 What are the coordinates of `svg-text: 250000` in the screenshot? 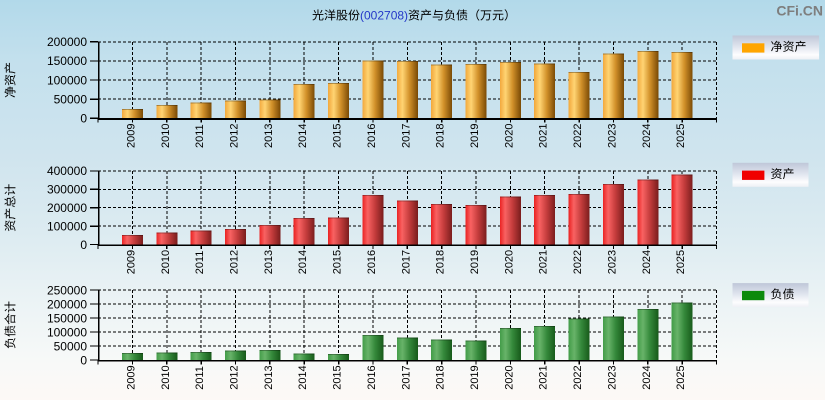 It's located at (67, 290).